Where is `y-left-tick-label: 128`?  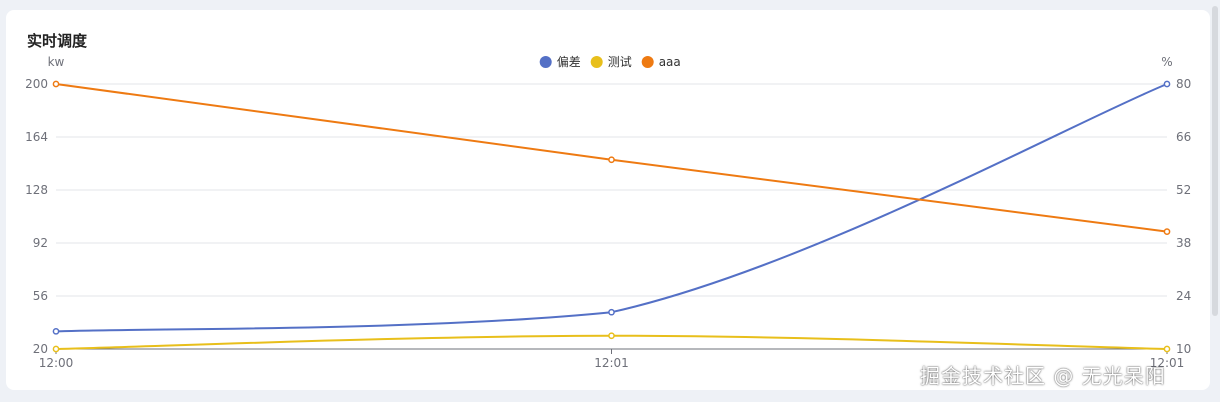 y-left-tick-label: 128 is located at coordinates (36, 190).